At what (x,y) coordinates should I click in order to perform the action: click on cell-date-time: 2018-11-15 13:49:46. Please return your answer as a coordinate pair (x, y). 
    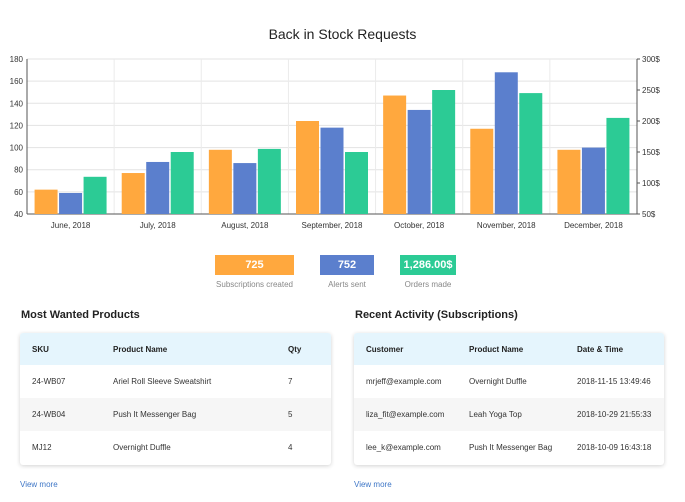
    Looking at the image, I should click on (614, 381).